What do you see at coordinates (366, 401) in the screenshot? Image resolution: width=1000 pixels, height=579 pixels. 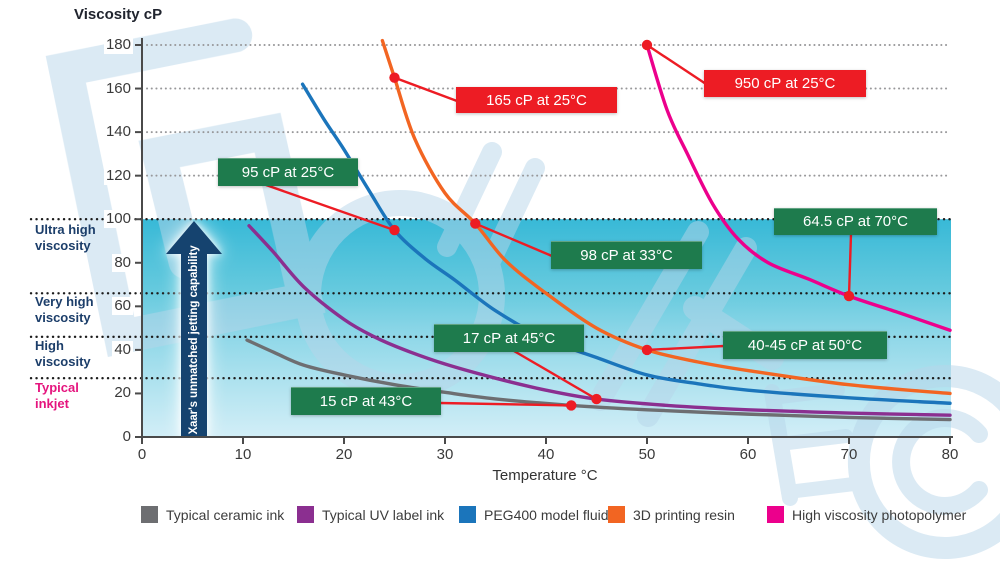 I see `annotation-15cp-43c: 15 cP at 43°C` at bounding box center [366, 401].